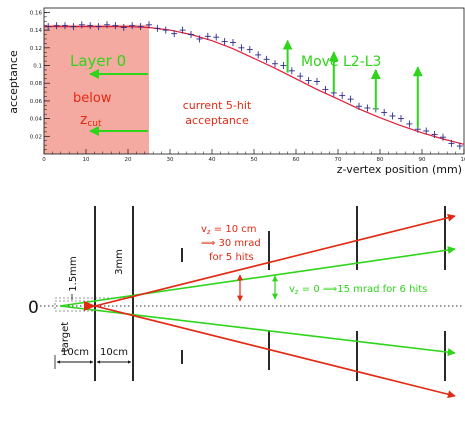 The width and height of the screenshot is (465, 424). What do you see at coordinates (114, 352) in the screenshot?
I see `dim-10cm-b-label: 10cm` at bounding box center [114, 352].